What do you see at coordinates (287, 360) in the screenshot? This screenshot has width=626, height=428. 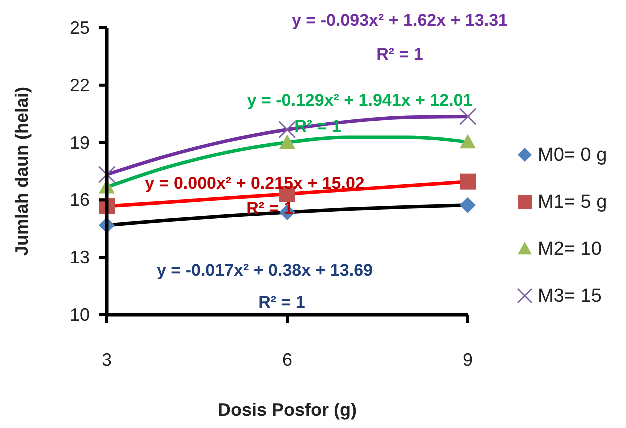 I see `x-tick-label: 6` at bounding box center [287, 360].